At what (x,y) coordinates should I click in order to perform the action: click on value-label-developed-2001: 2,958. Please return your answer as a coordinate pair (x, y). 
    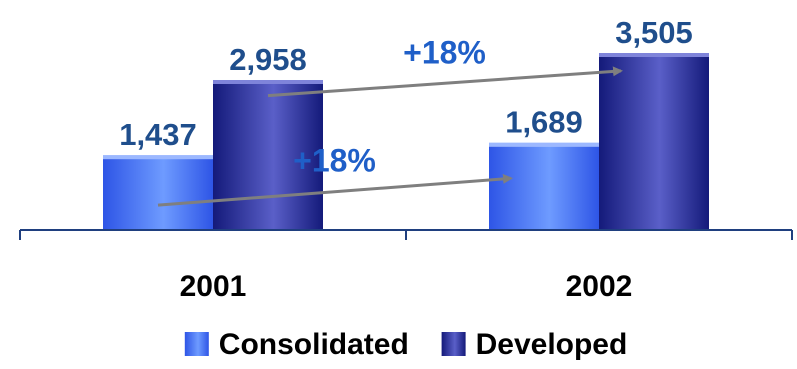
    Looking at the image, I should click on (268, 59).